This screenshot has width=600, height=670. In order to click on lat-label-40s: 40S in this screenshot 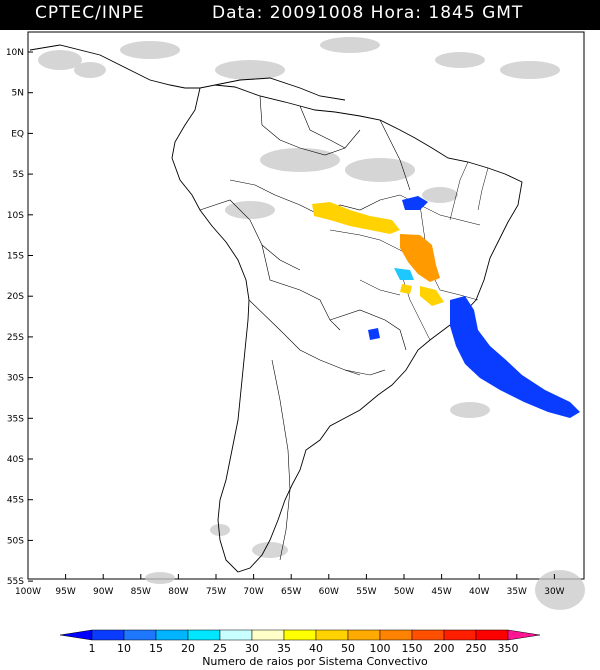, I will do `click(15, 460)`.